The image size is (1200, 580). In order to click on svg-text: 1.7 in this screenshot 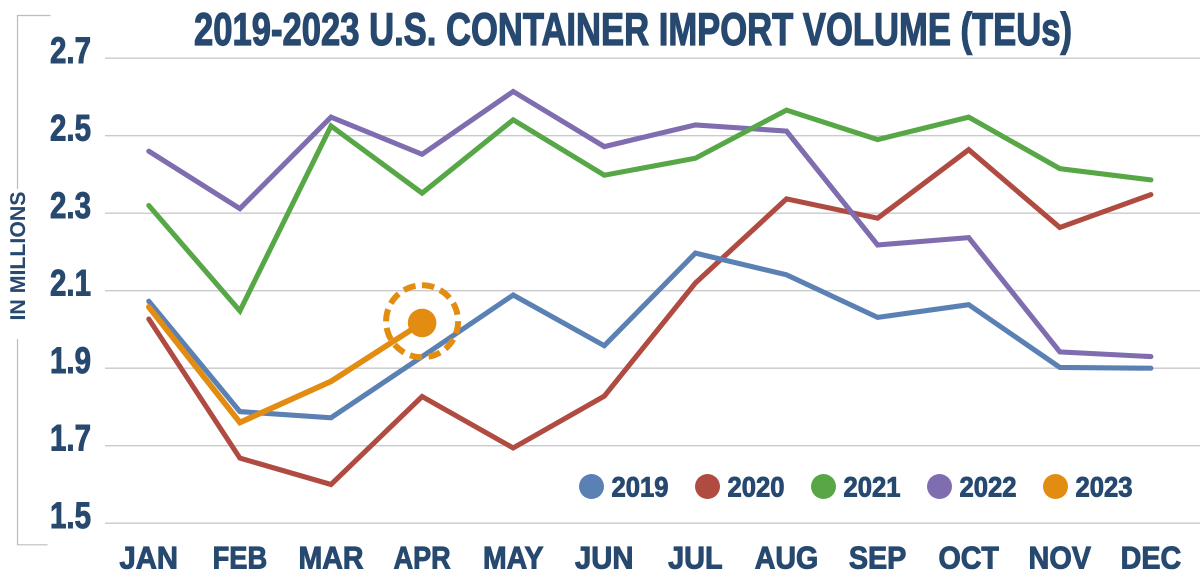, I will do `click(70, 438)`.